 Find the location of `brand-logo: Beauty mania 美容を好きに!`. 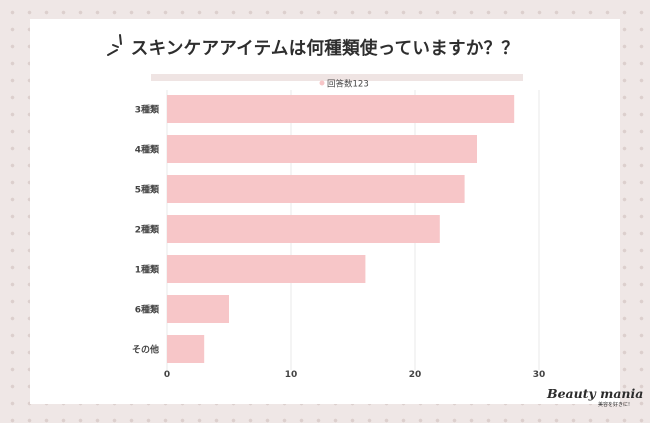

brand-logo: Beauty mania 美容を好きに! is located at coordinates (595, 401).